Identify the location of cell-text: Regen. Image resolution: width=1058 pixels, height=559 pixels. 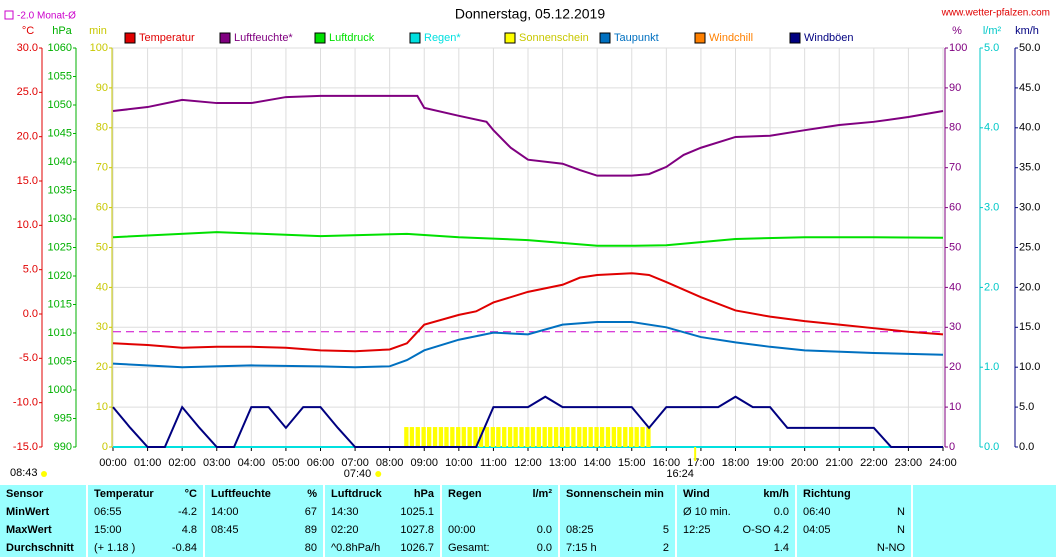
(465, 494).